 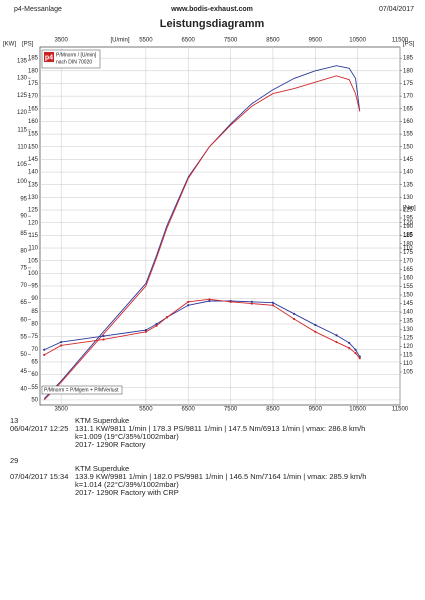 What do you see at coordinates (408, 227) in the screenshot?
I see `y2-tick-label: 190` at bounding box center [408, 227].